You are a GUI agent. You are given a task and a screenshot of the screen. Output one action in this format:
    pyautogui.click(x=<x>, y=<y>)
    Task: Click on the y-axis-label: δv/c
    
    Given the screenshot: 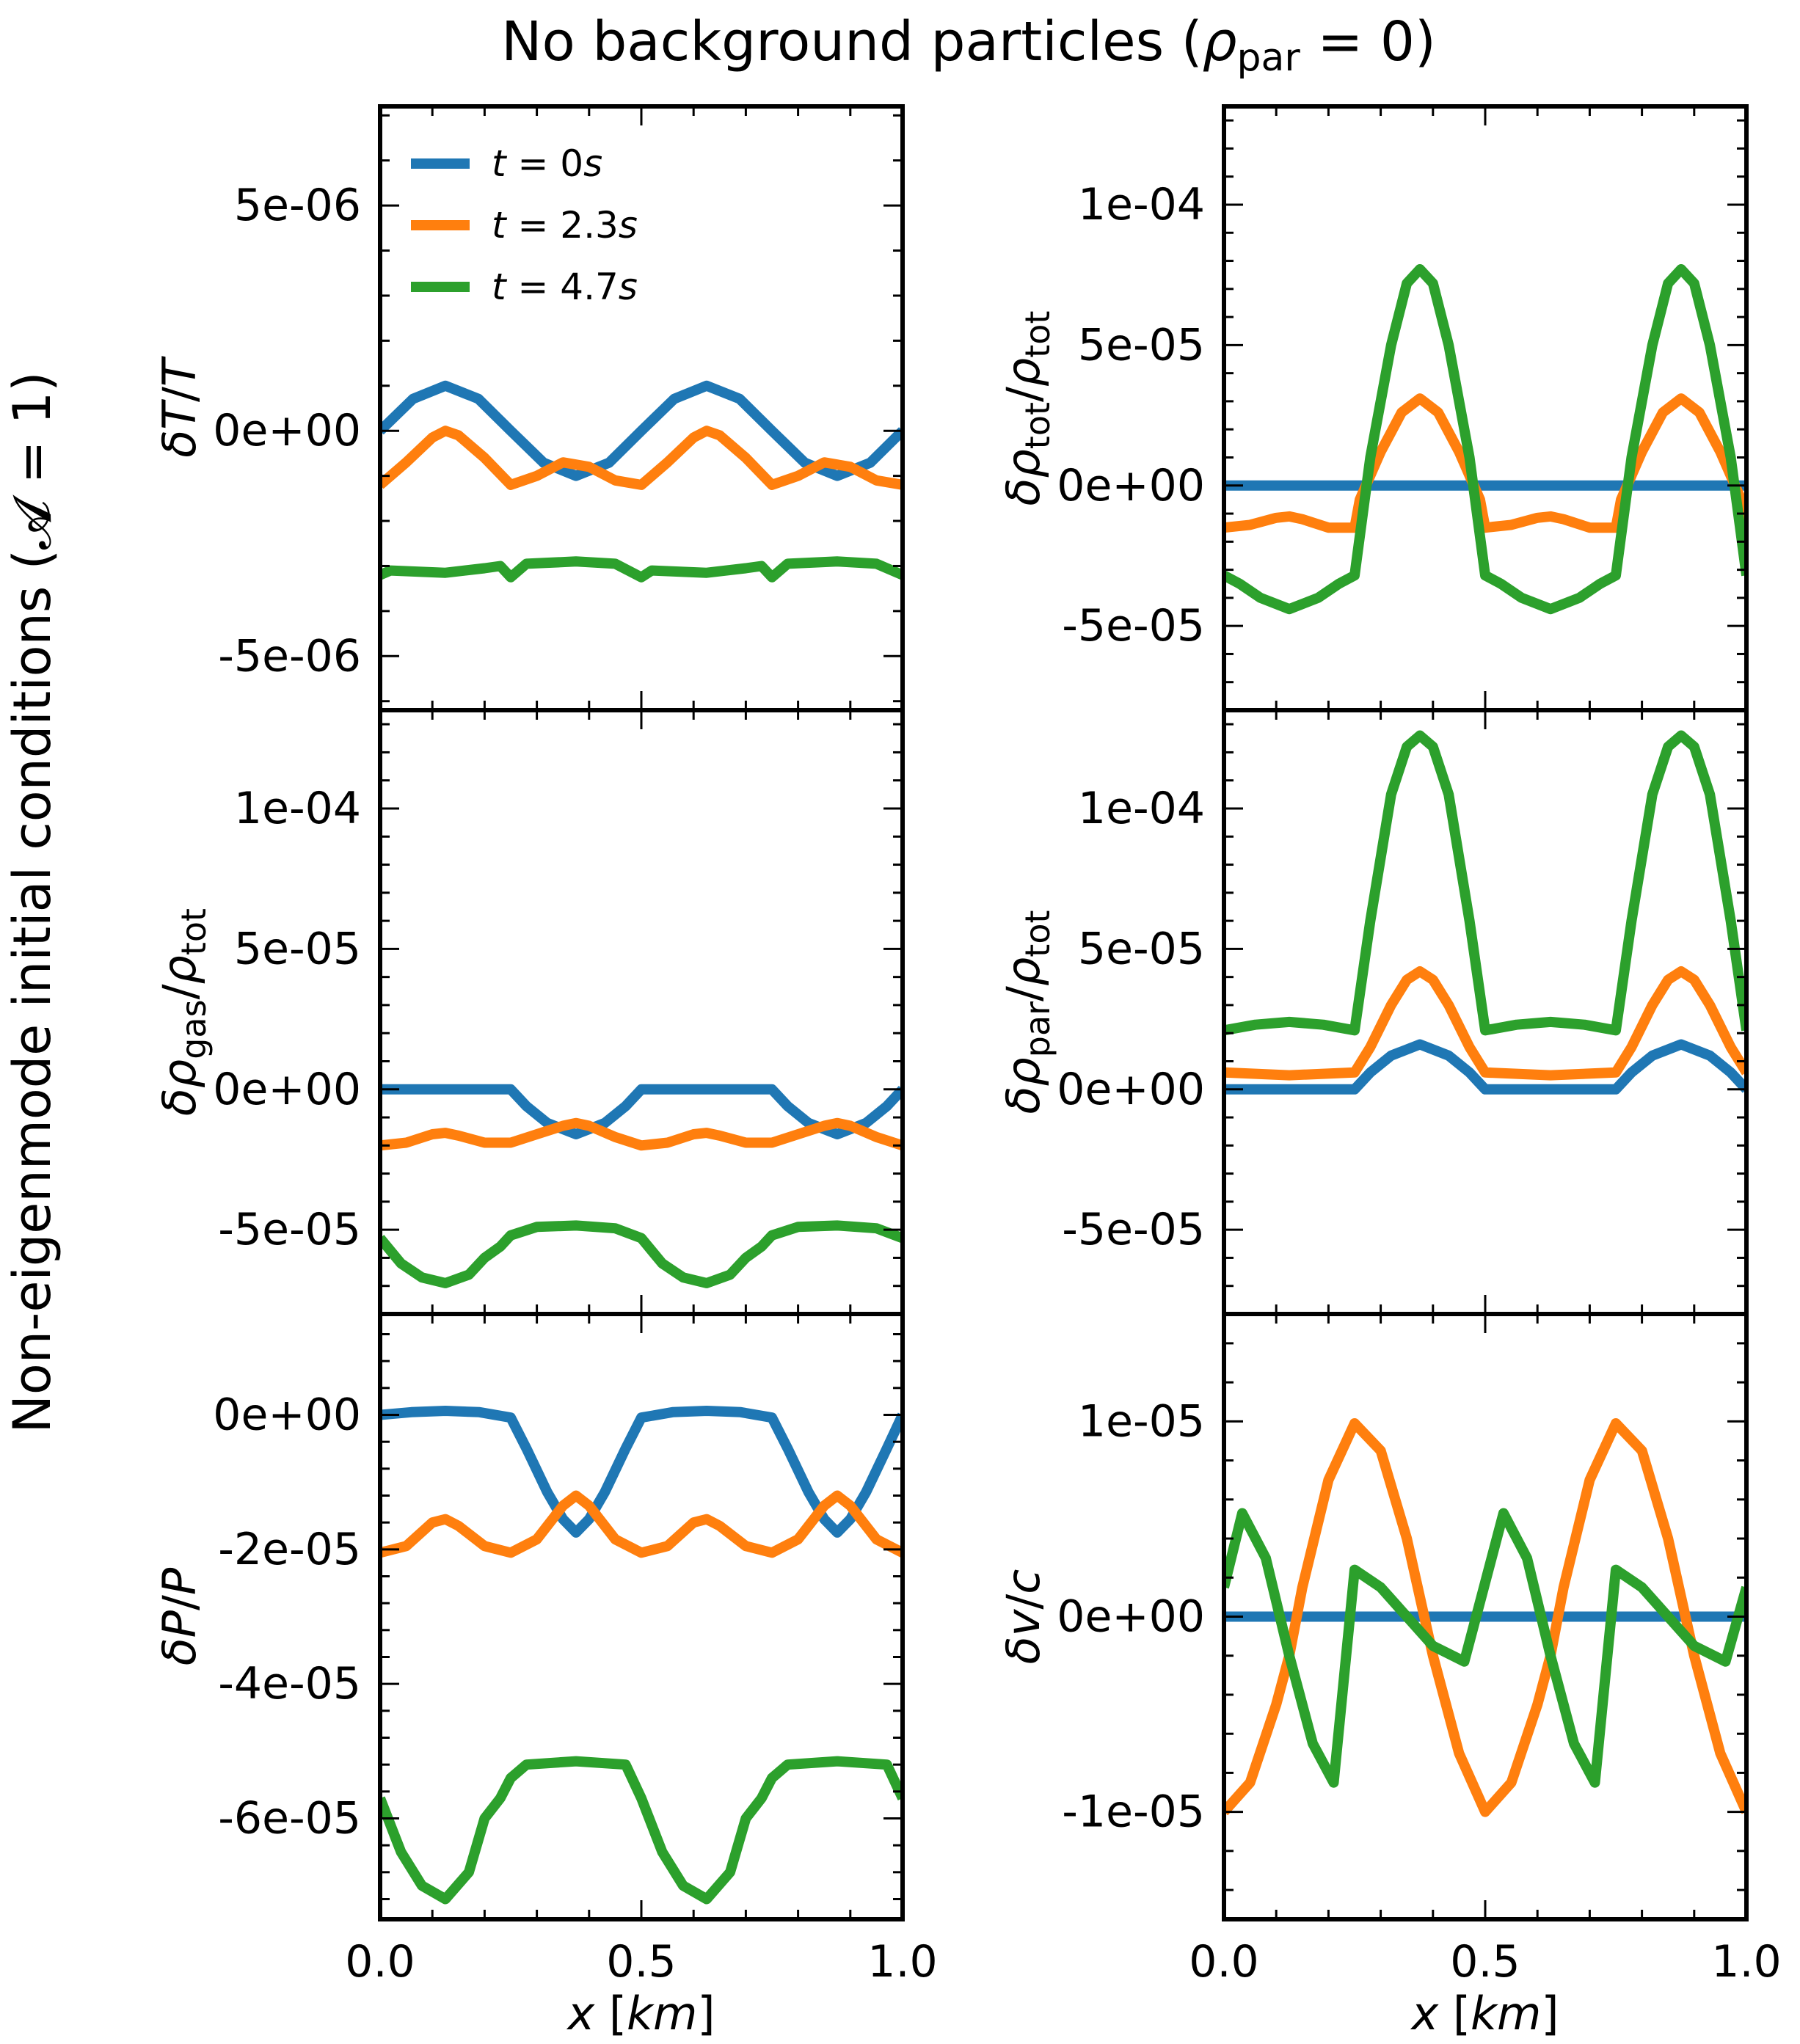 What is the action you would take?
    pyautogui.click(x=1023, y=1617)
    